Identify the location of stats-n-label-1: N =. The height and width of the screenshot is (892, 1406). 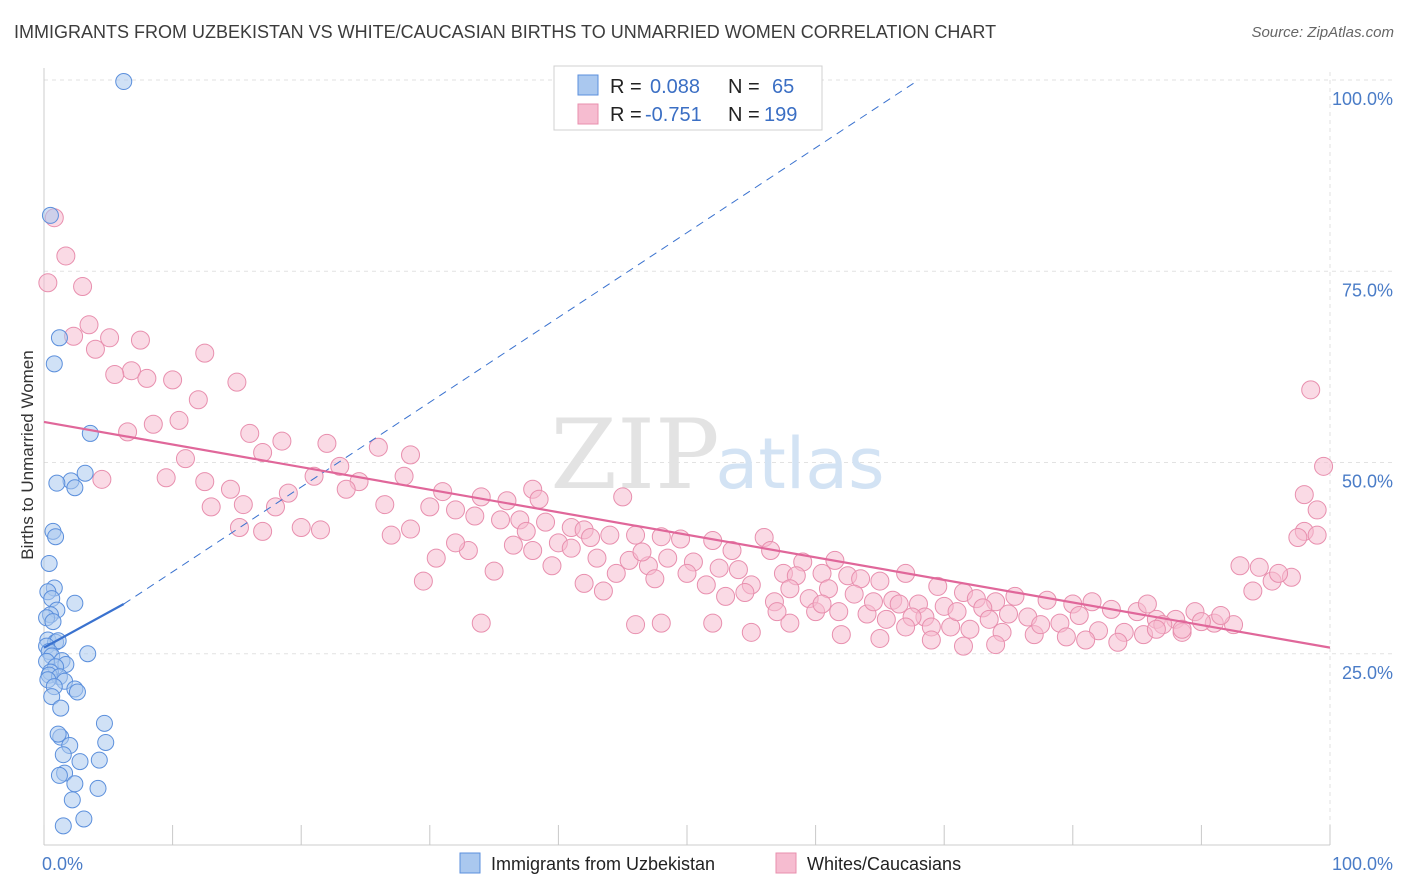
(744, 87).